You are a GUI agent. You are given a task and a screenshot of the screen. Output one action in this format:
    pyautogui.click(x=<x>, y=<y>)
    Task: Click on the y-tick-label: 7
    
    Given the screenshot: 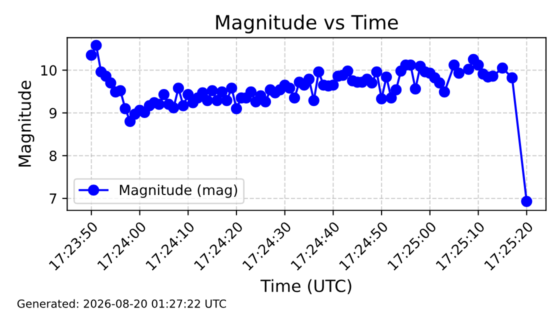 What is the action you would take?
    pyautogui.click(x=53, y=199)
    